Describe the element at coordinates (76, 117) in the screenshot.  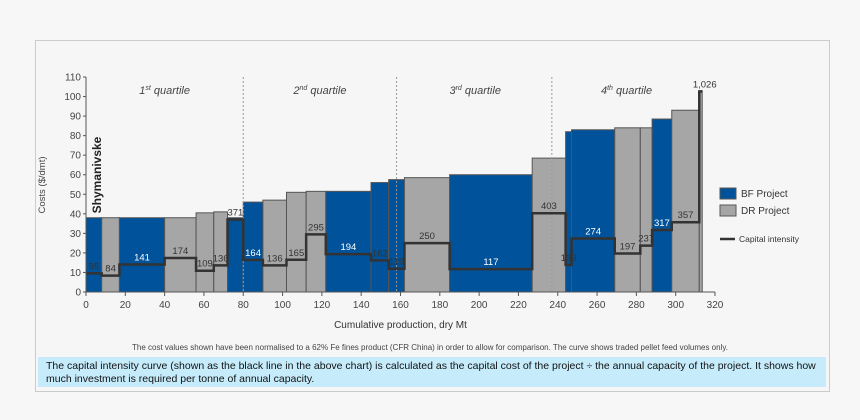
I see `y-tick-label: 90` at that location.